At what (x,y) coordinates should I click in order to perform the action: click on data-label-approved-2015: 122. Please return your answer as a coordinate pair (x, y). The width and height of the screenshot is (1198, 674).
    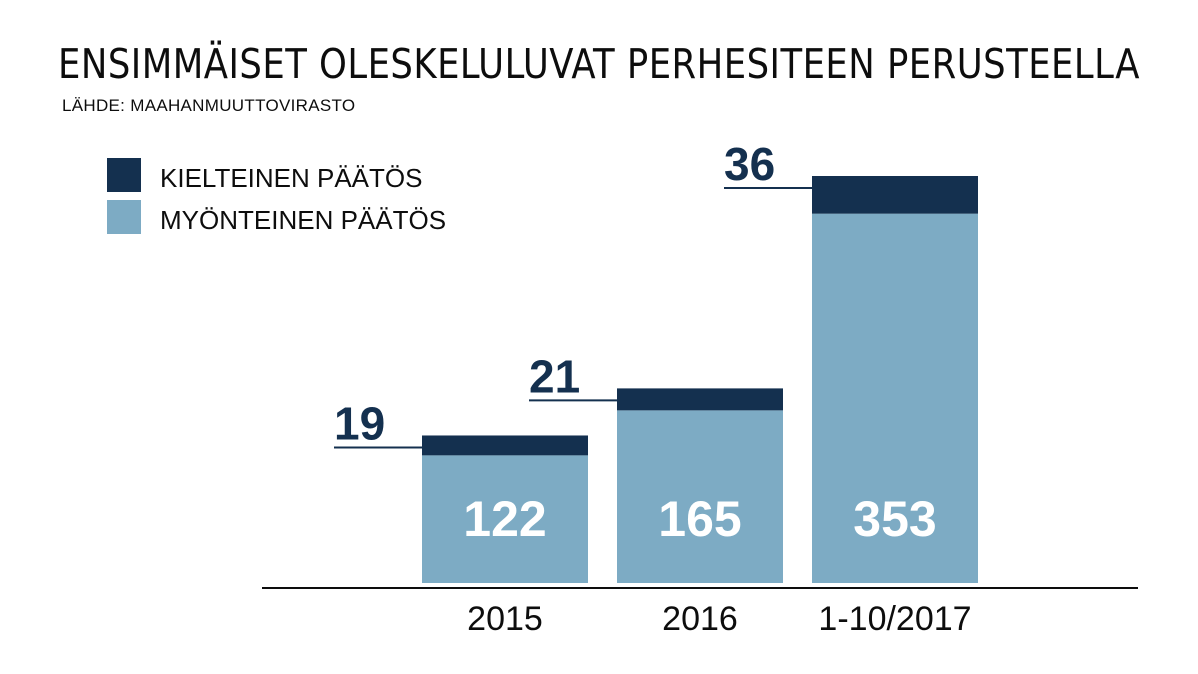
    Looking at the image, I should click on (504, 519).